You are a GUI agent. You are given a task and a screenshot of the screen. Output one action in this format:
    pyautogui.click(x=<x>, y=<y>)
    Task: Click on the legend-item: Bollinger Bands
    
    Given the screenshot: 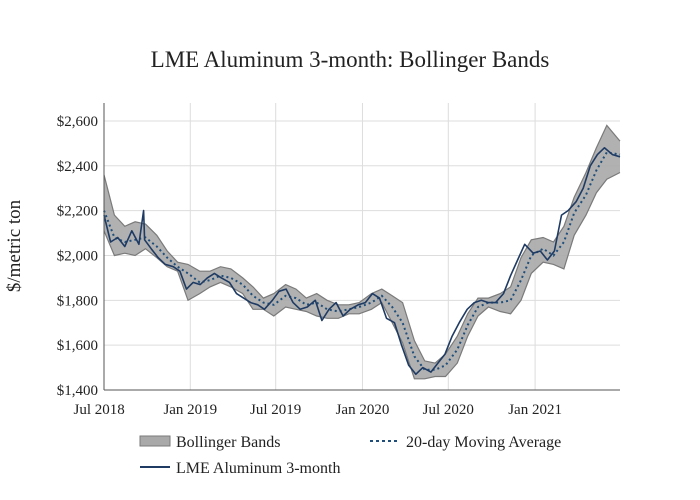 What is the action you would take?
    pyautogui.click(x=209, y=442)
    